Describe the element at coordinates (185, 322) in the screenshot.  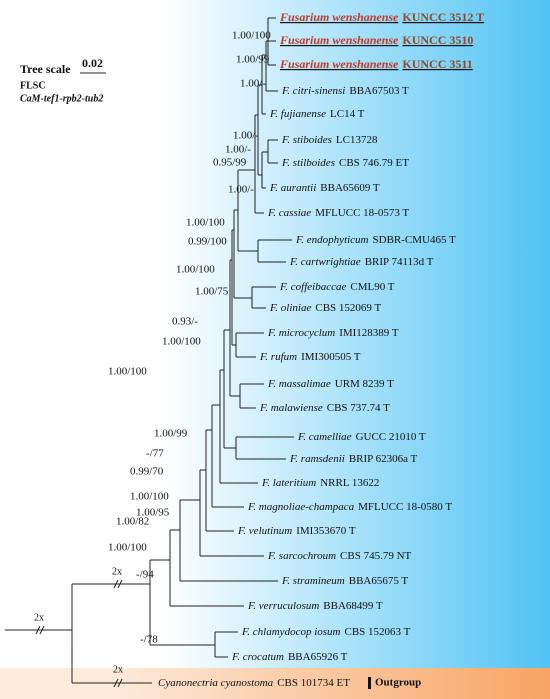
I see `support-value: 0.93/-` at that location.